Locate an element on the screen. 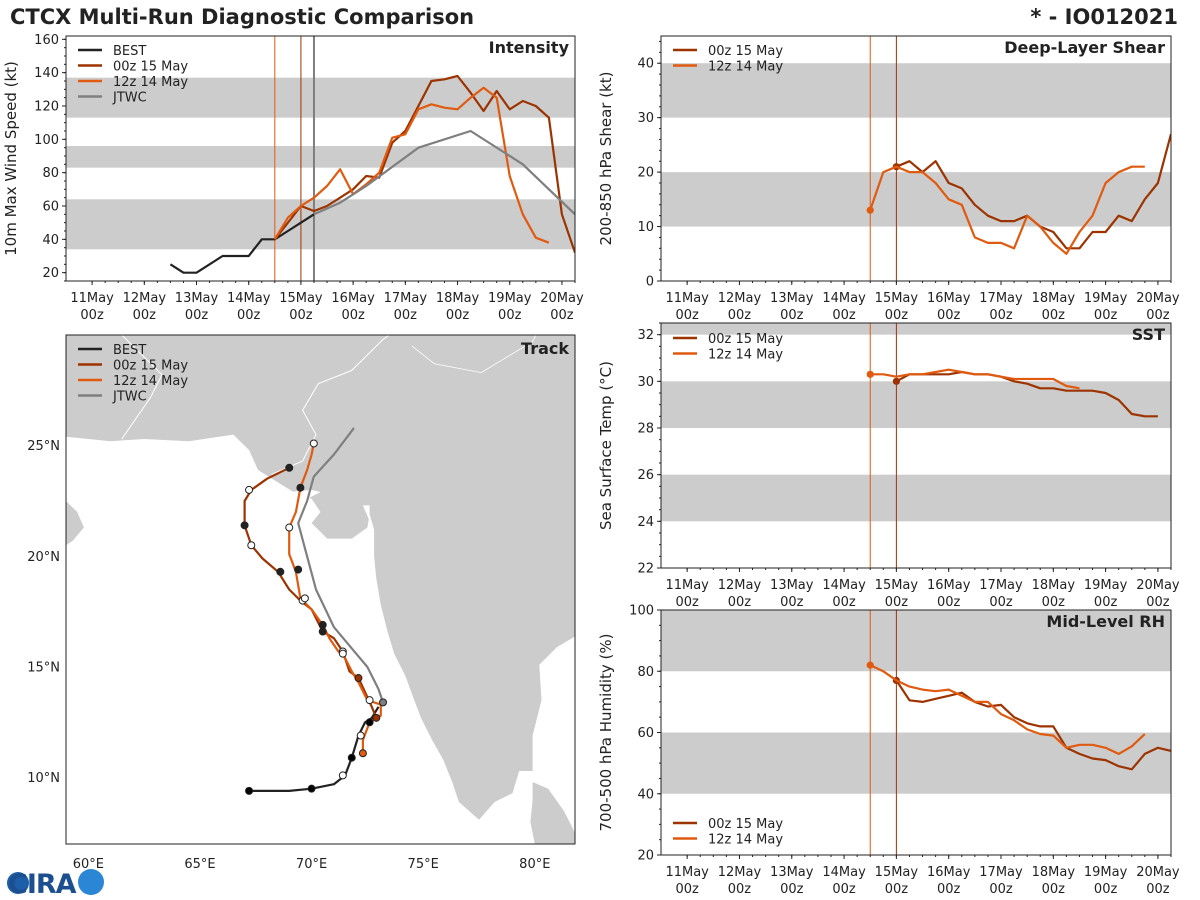  intensity-legend-label-12z-14-may: 12z 14 May is located at coordinates (150, 82).